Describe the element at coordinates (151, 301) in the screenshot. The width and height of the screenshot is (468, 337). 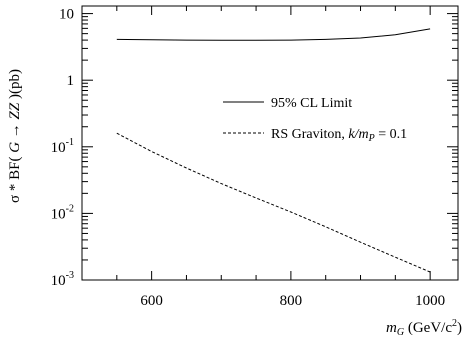
I see `x-tick-label: 600` at that location.